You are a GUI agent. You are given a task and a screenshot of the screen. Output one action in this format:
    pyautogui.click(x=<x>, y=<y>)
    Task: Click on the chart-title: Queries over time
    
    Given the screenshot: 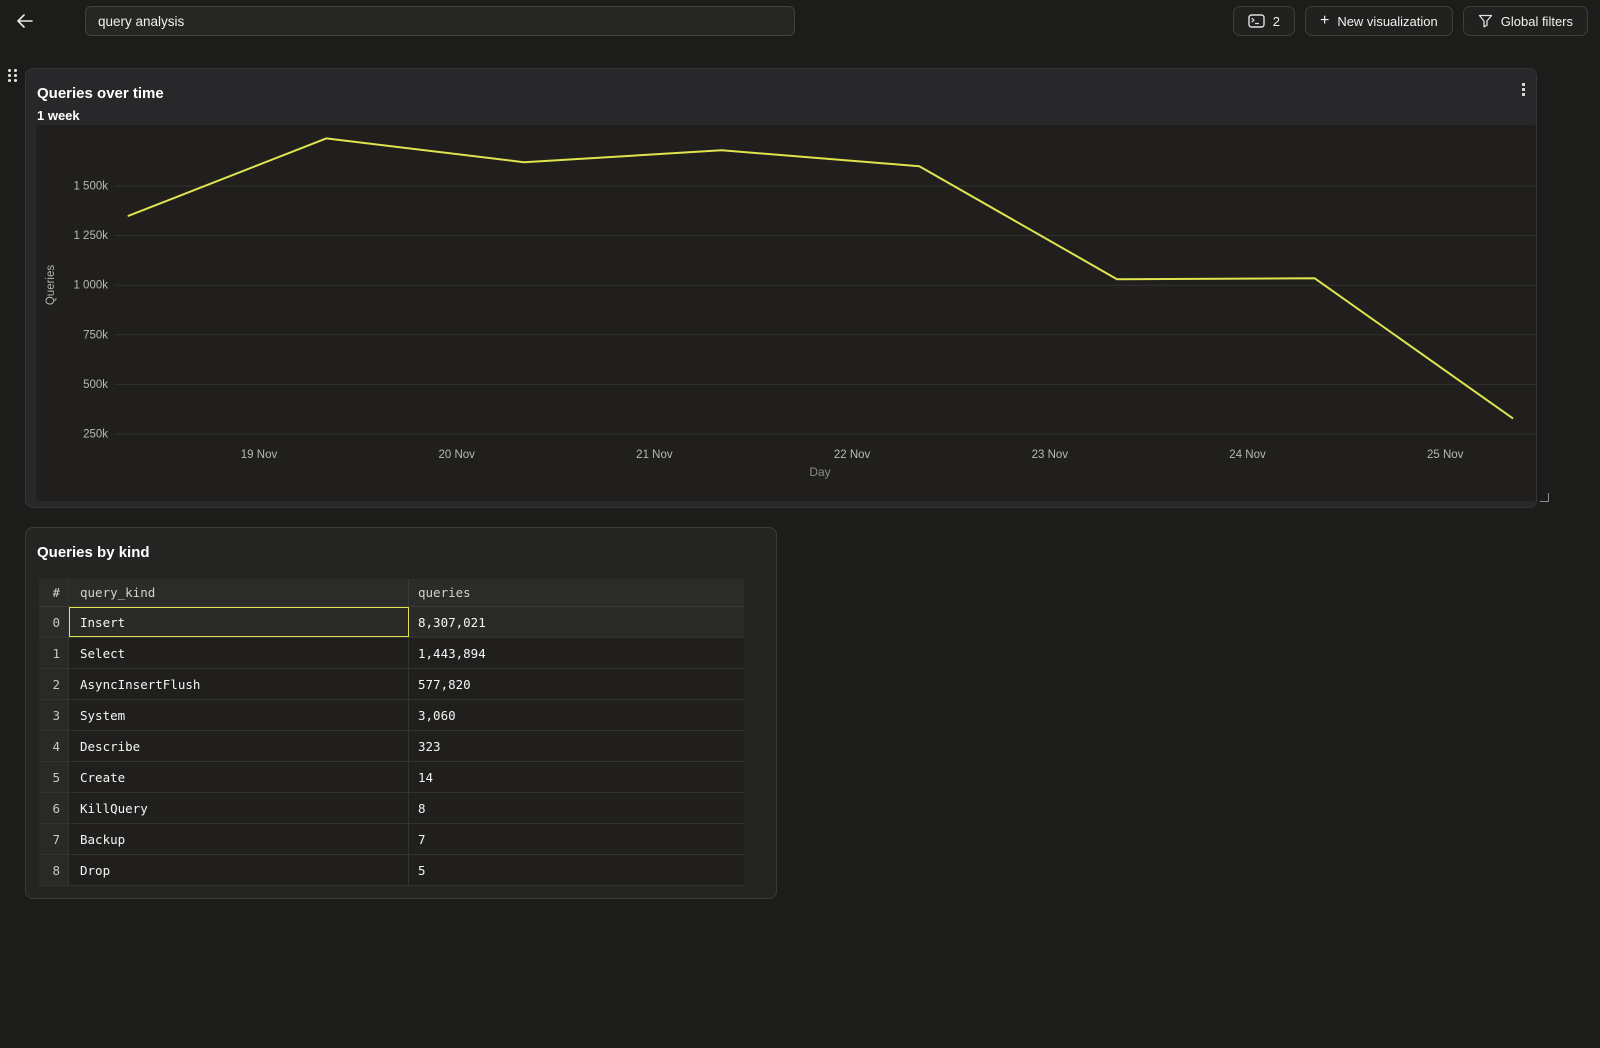 What is the action you would take?
    pyautogui.click(x=100, y=93)
    